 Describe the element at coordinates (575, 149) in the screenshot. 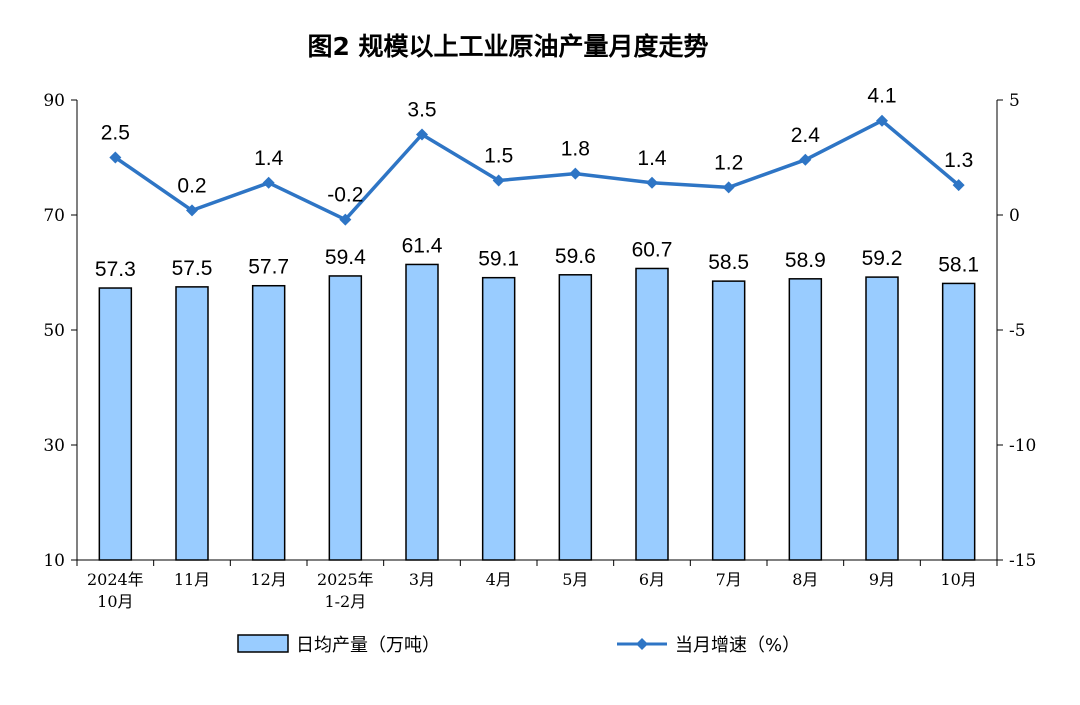

I see `line-data-label: 1.8` at that location.